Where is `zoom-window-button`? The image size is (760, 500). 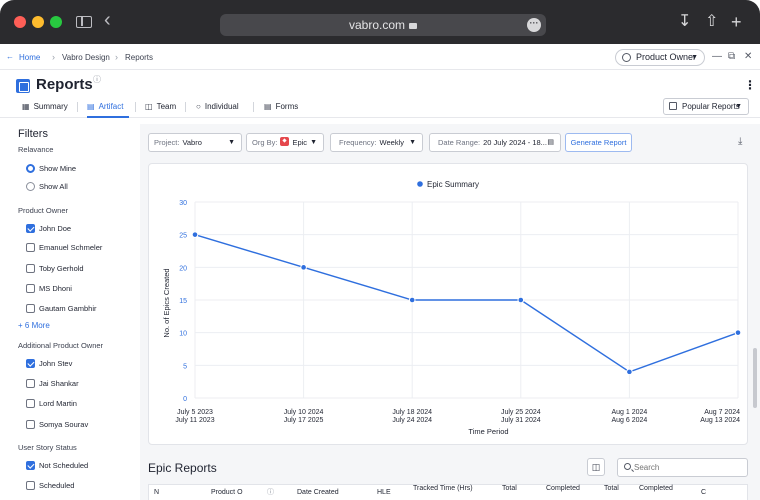 zoom-window-button is located at coordinates (56, 22).